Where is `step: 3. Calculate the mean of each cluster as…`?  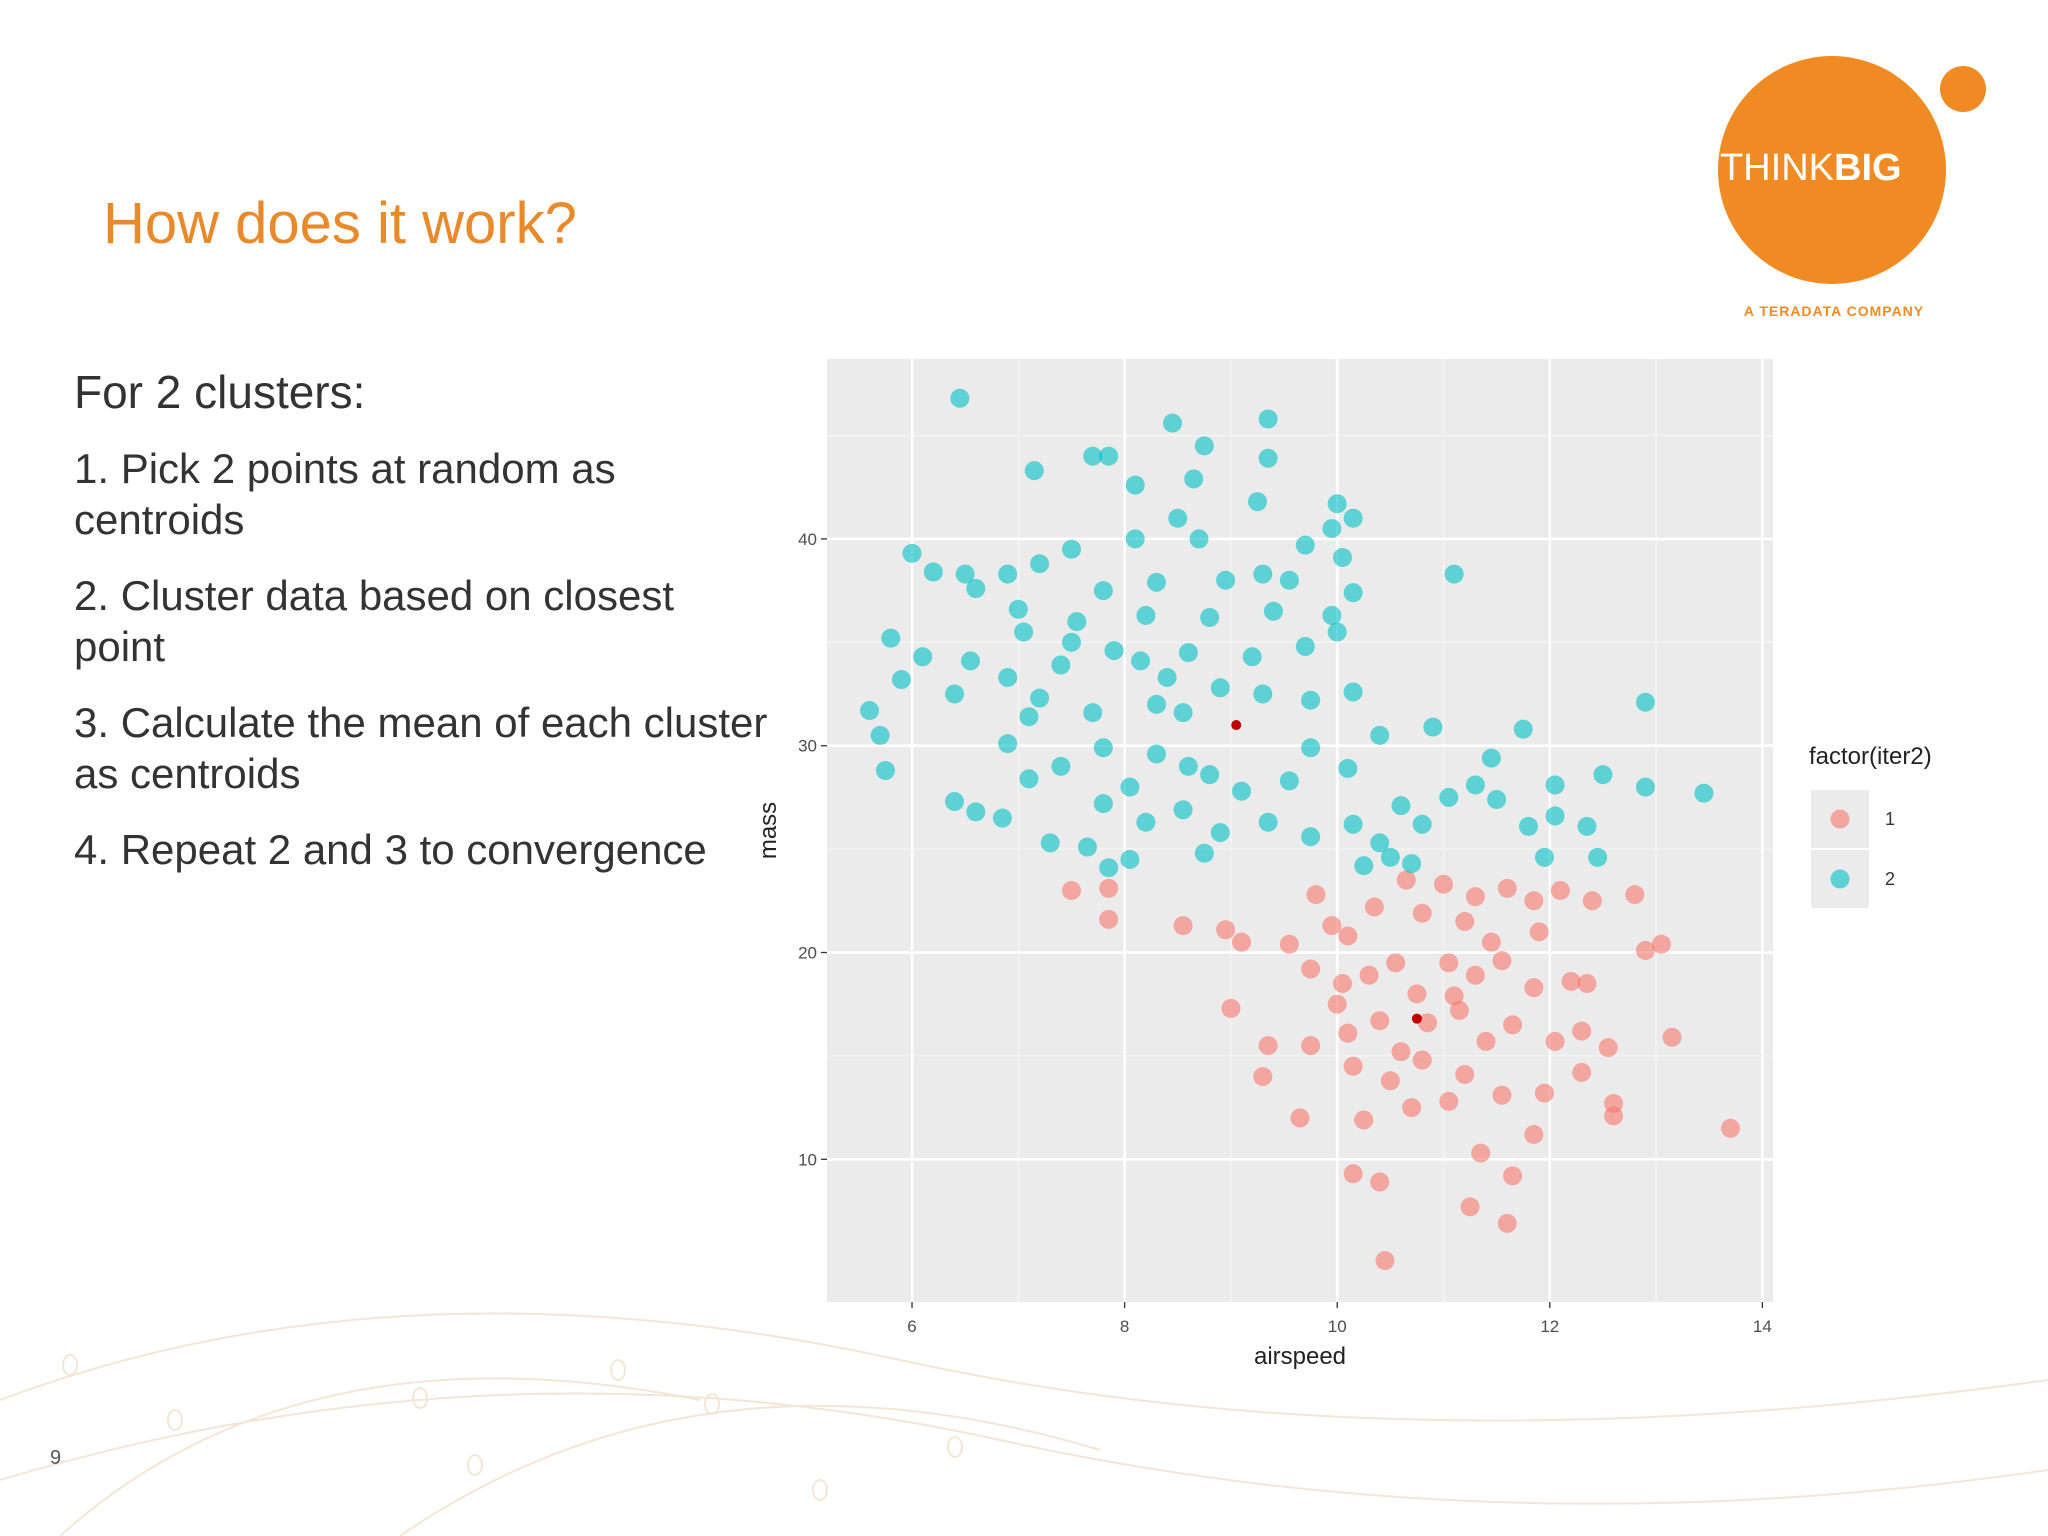 step: 3. Calculate the mean of each cluster as… is located at coordinates (421, 748).